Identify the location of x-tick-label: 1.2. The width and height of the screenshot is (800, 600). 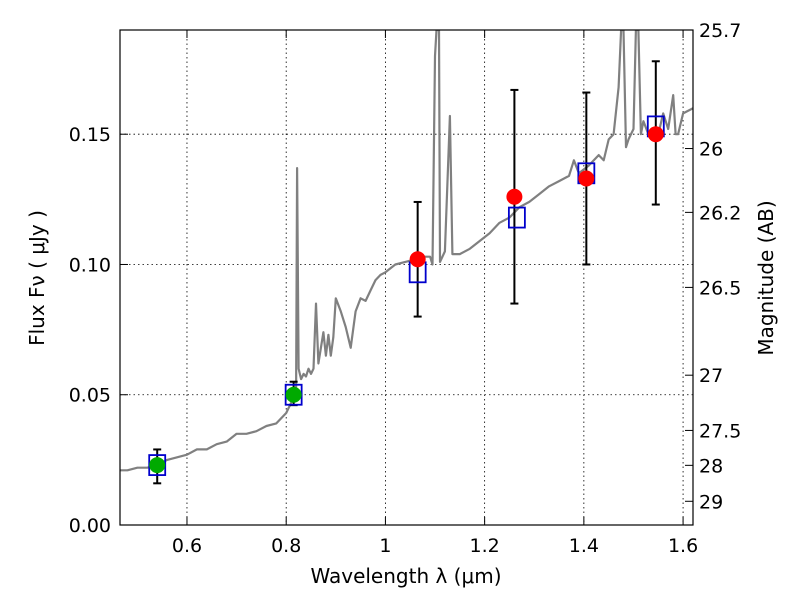
(485, 546).